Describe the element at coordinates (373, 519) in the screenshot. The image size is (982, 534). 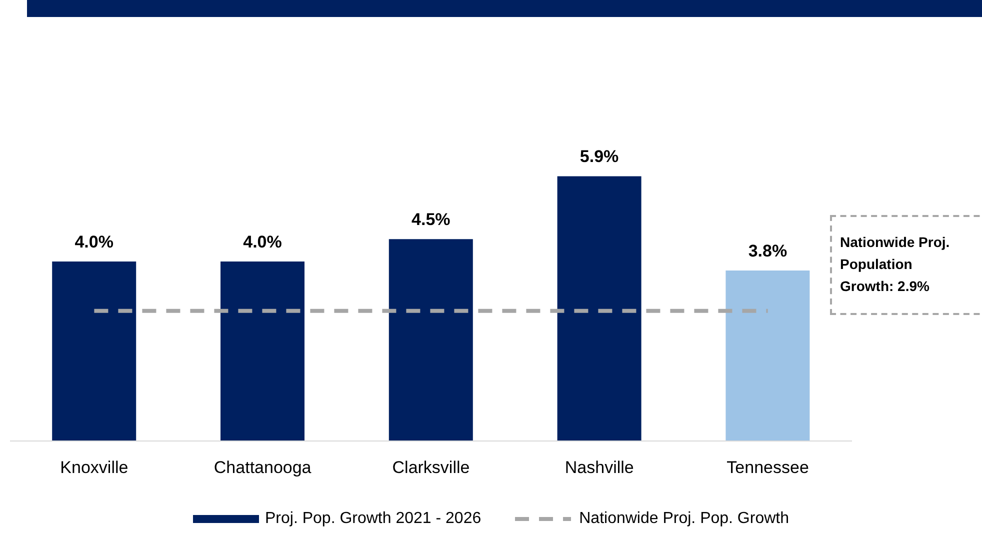
I see `legend-label: Proj. Pop. Growth 2021 - 2026` at that location.